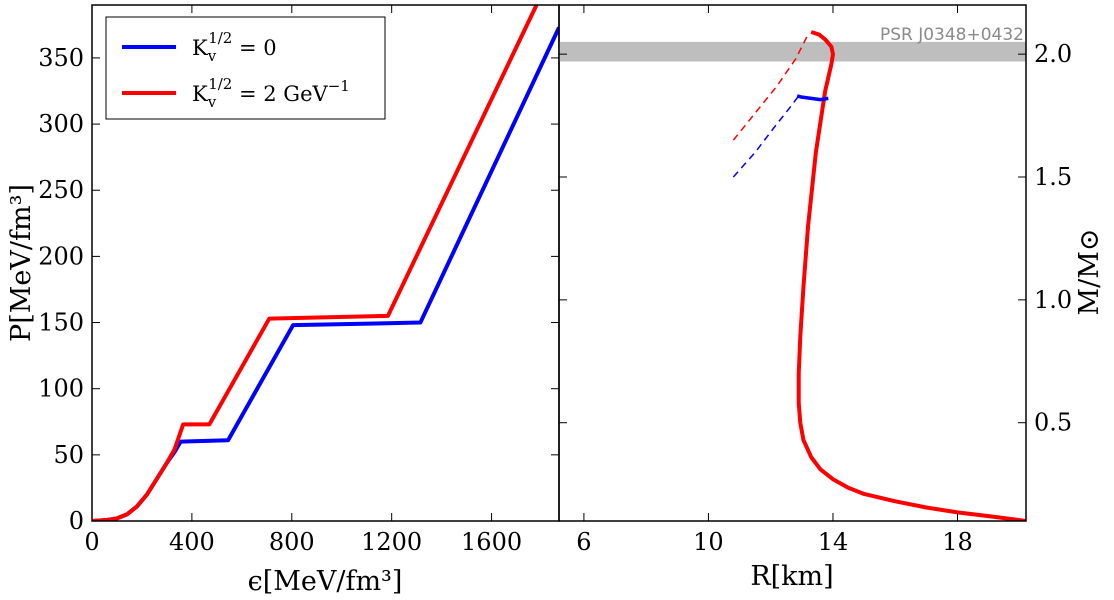  I want to click on eos-y-axis-label: P[MeV/fm³], so click(21, 263).